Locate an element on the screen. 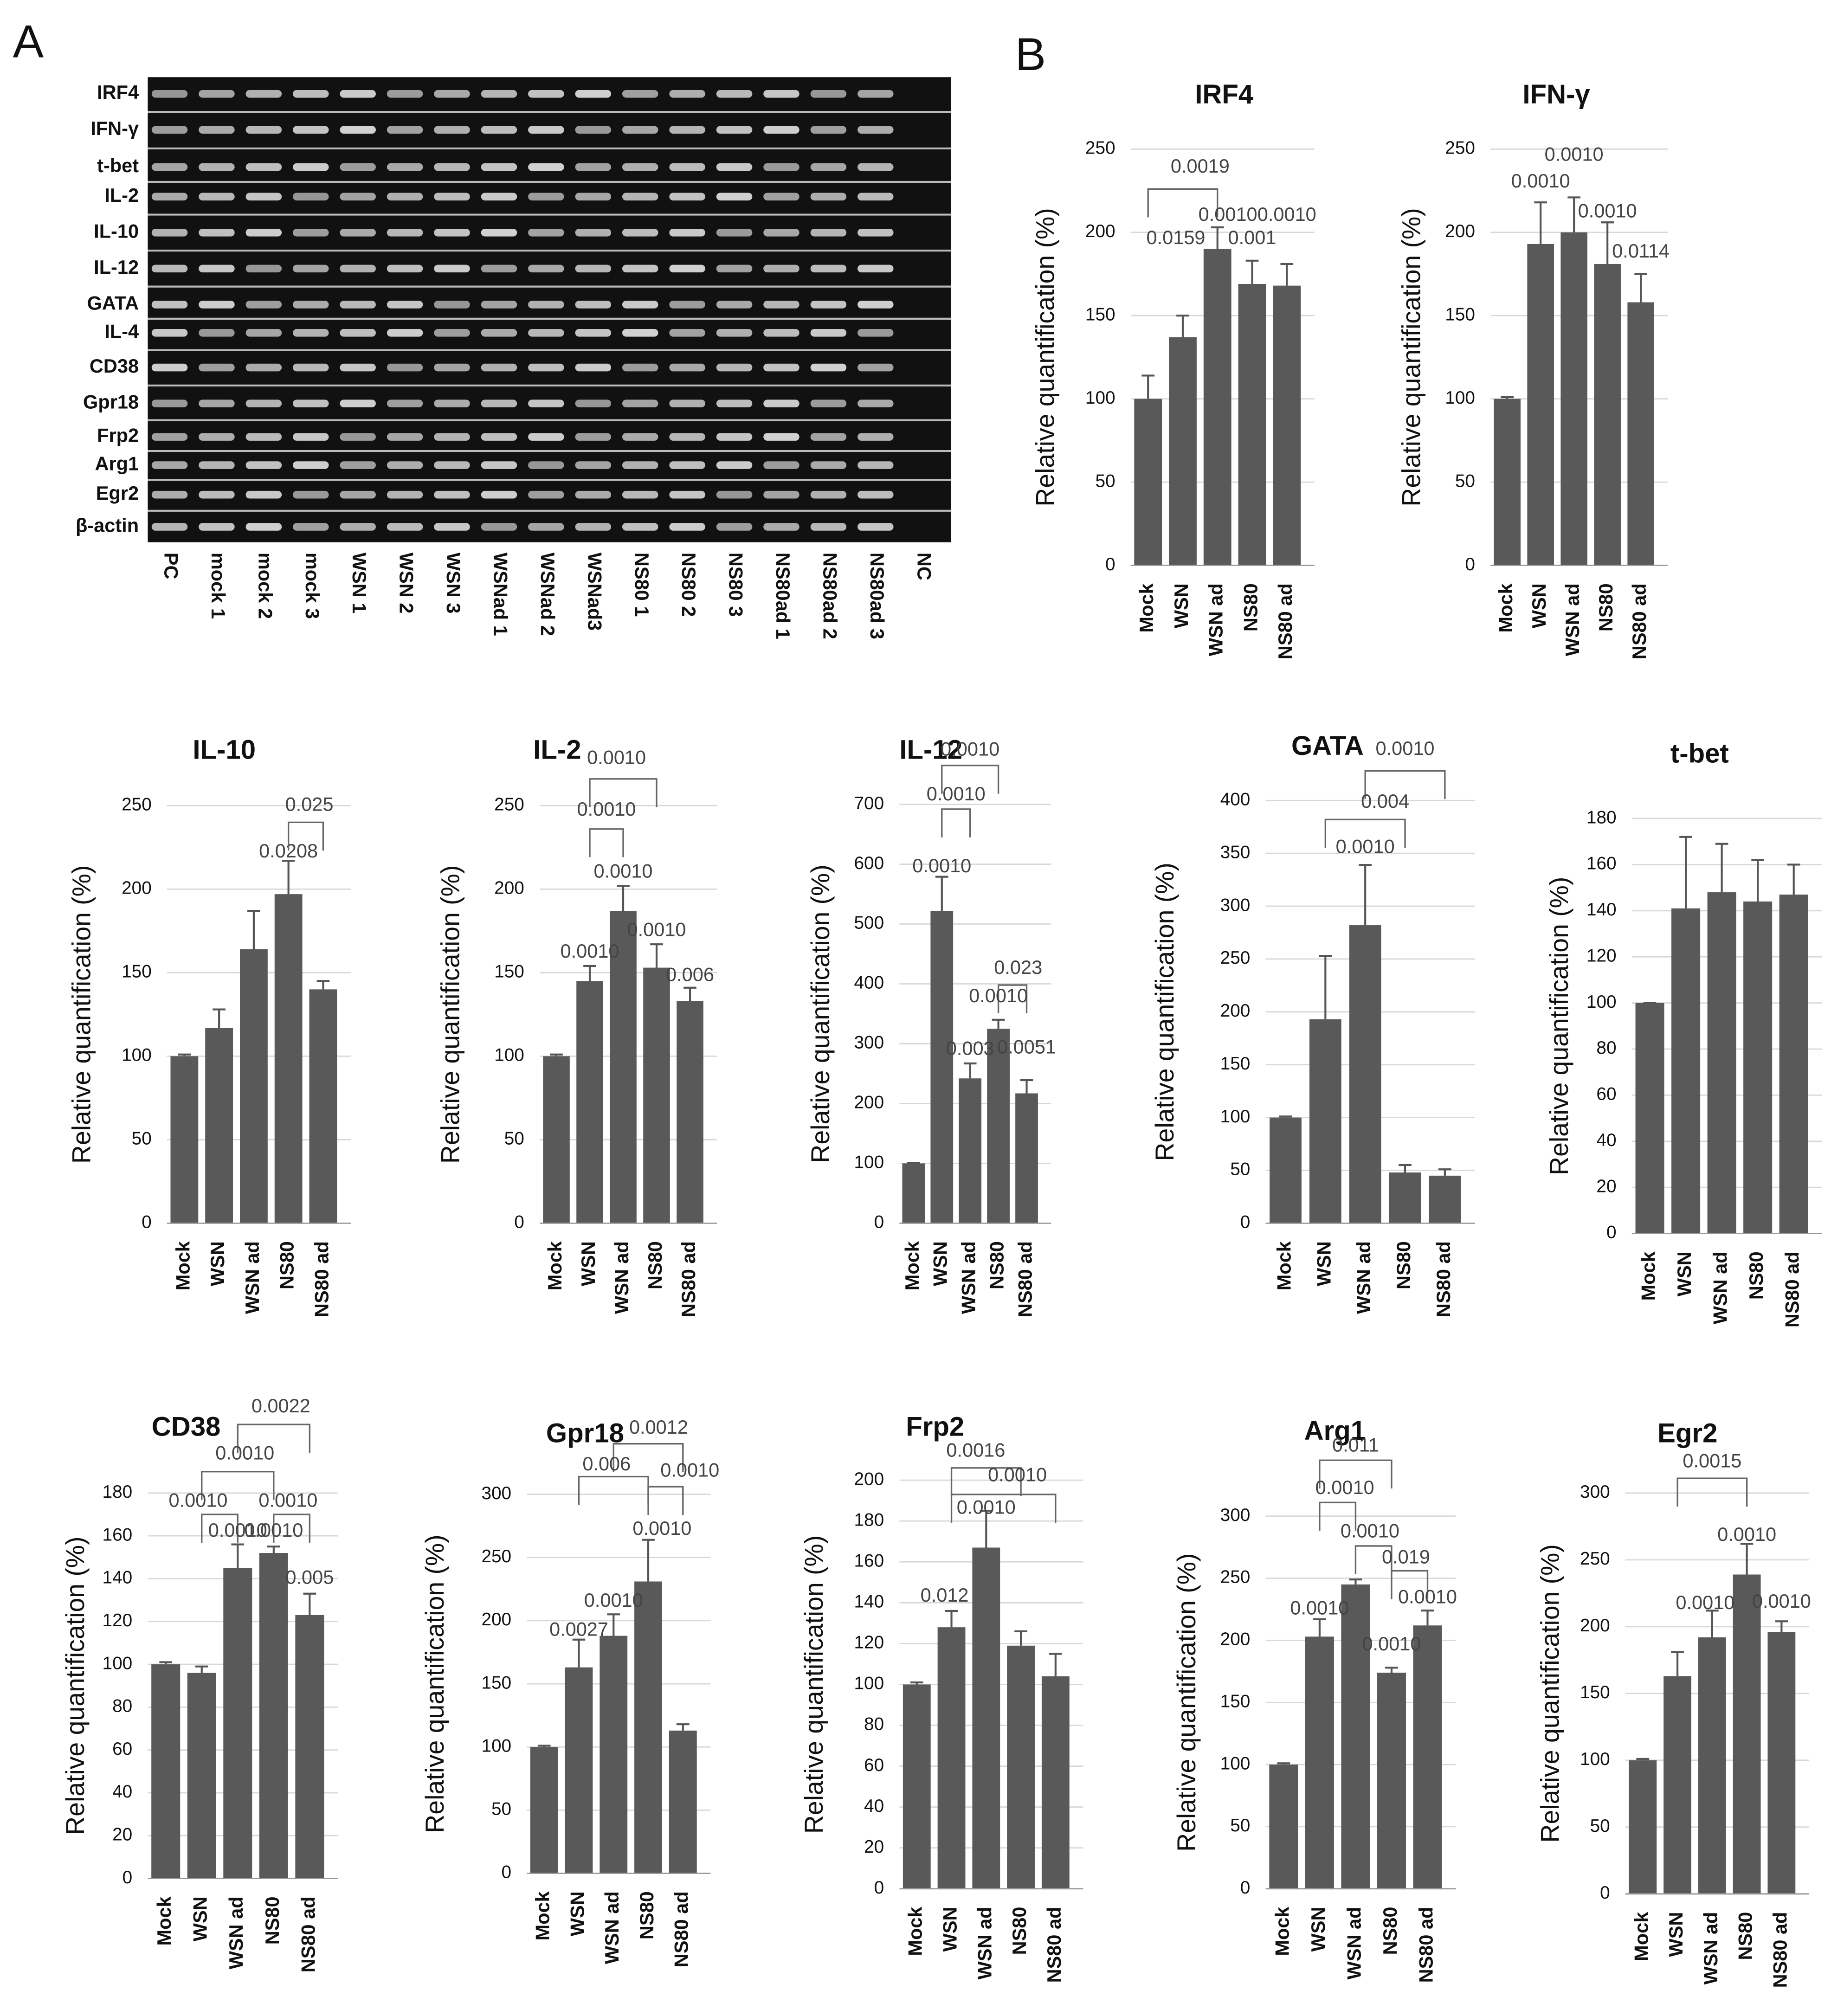 The height and width of the screenshot is (2016, 1831). gel-lane-label: NC is located at coordinates (924, 566).